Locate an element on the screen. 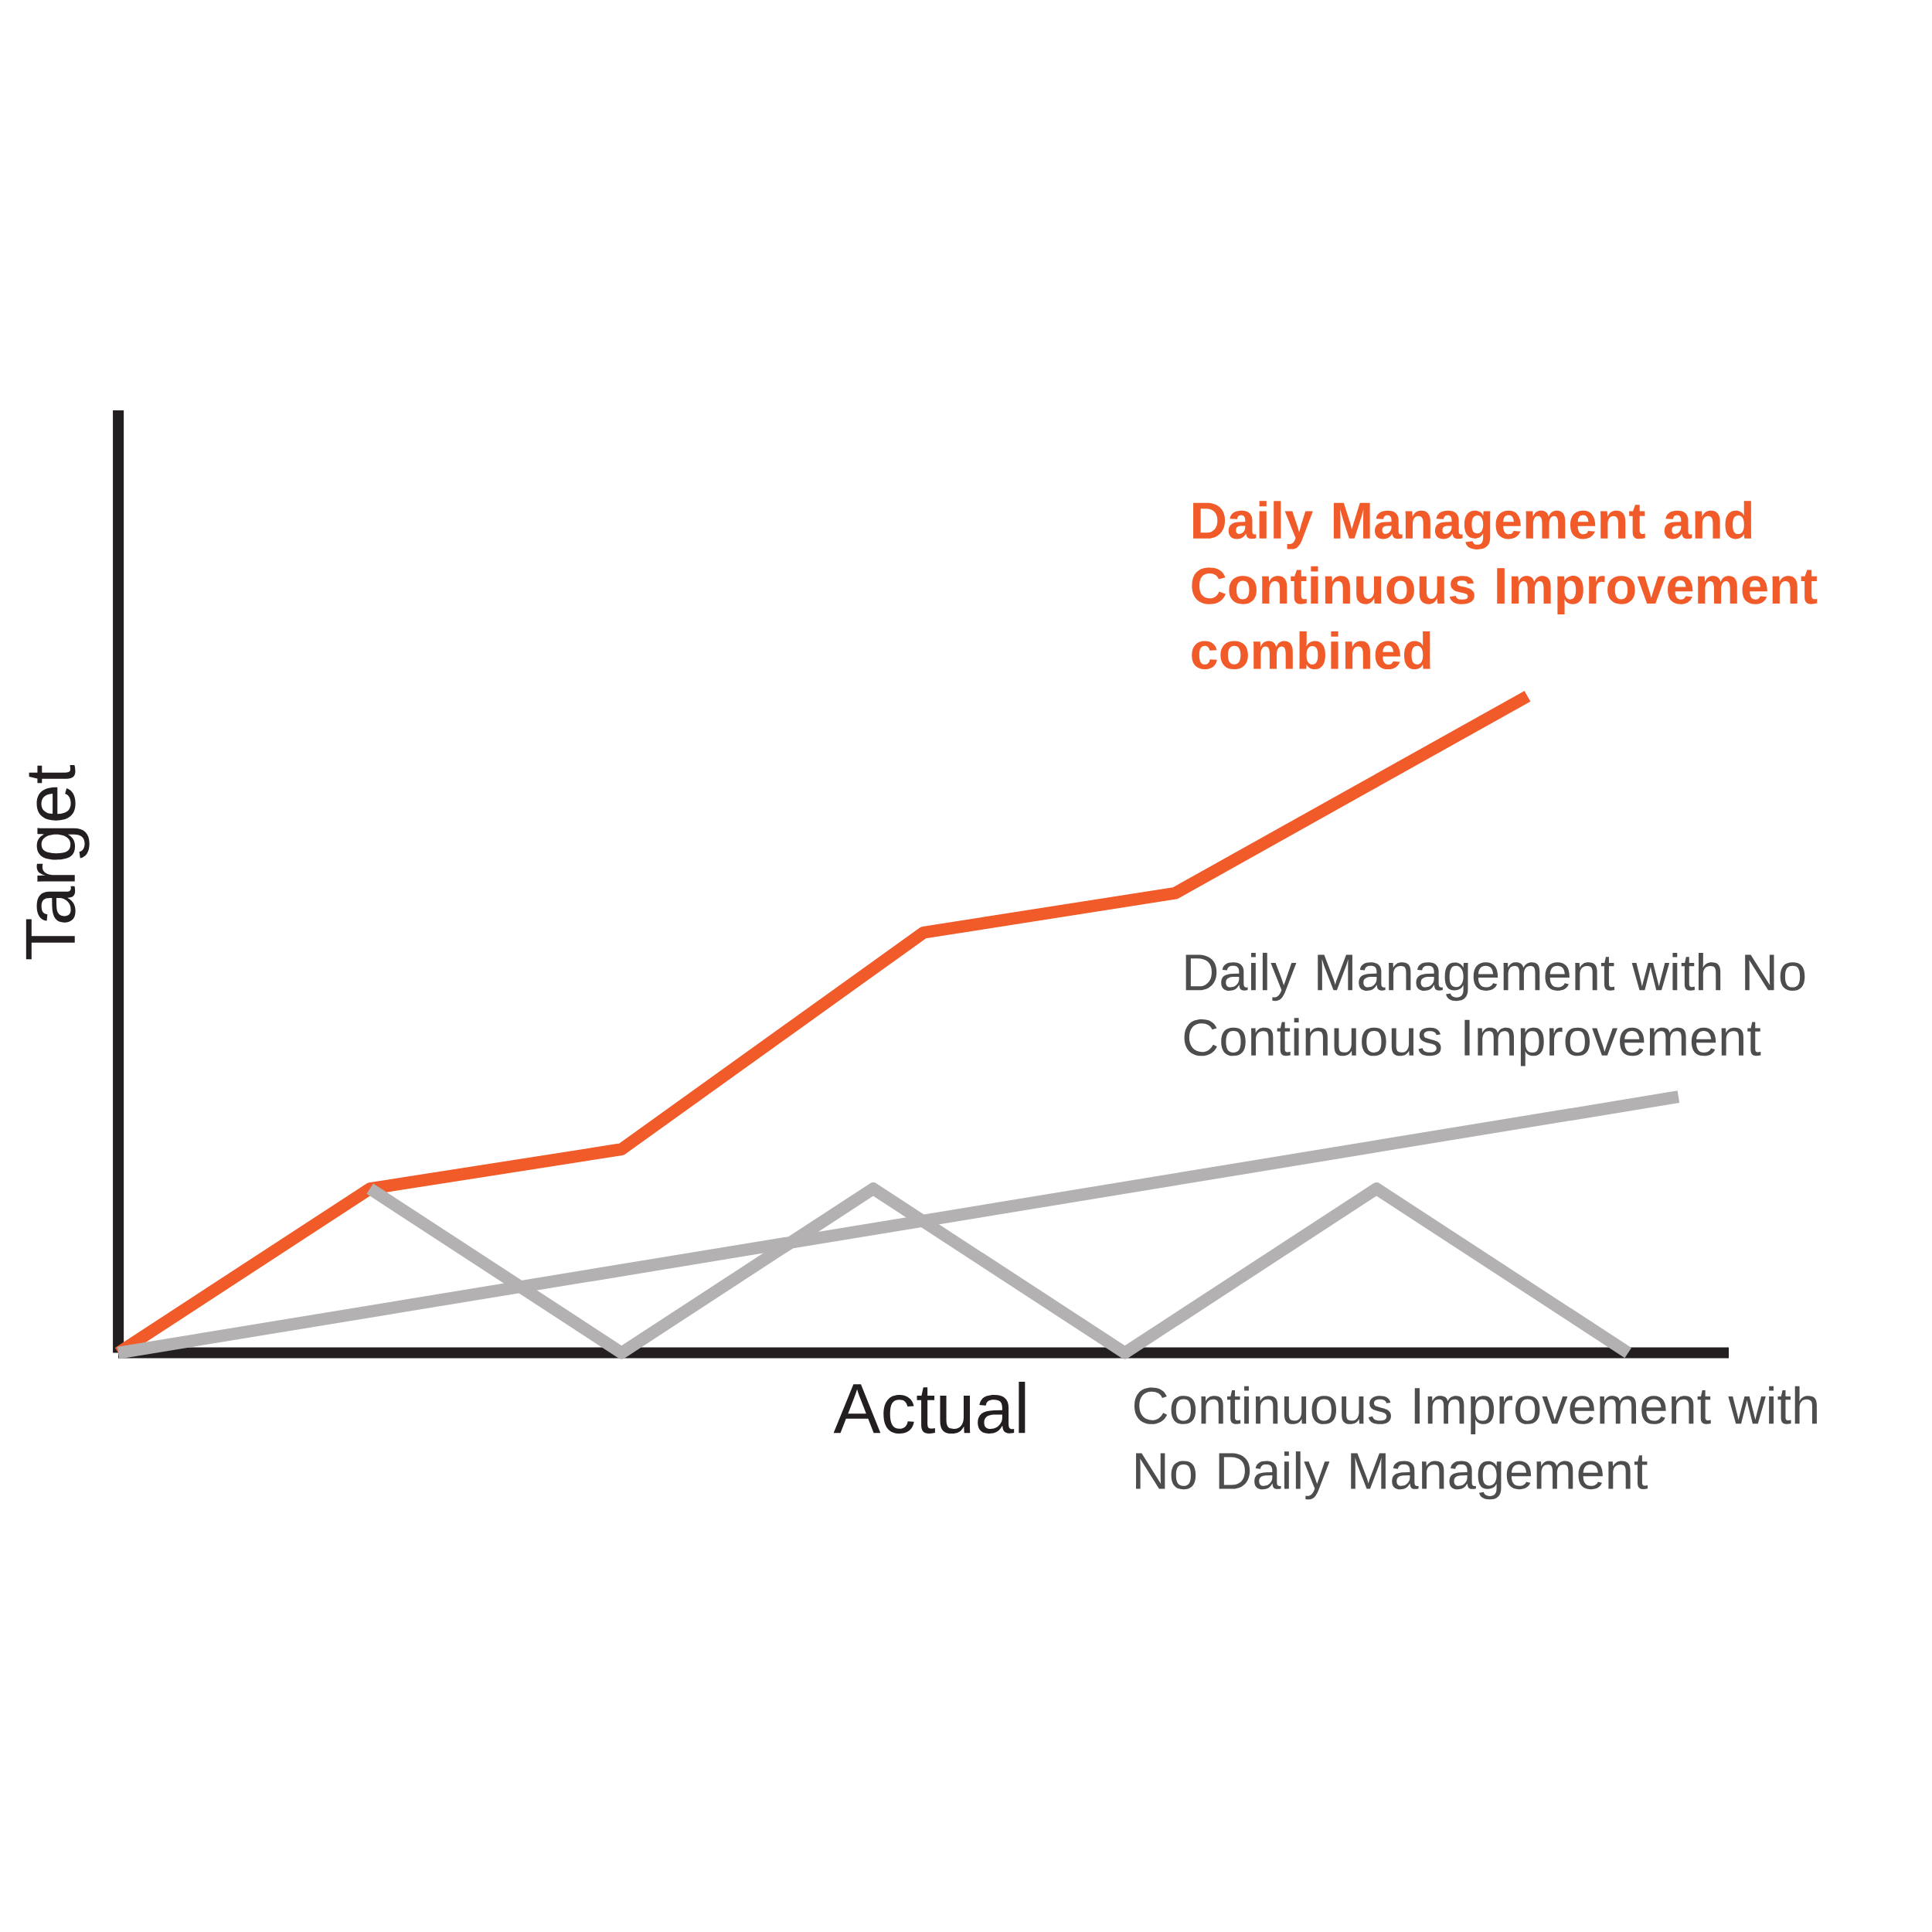 This screenshot has width=1932, height=1932. x-axis-title: Actual is located at coordinates (929, 1408).